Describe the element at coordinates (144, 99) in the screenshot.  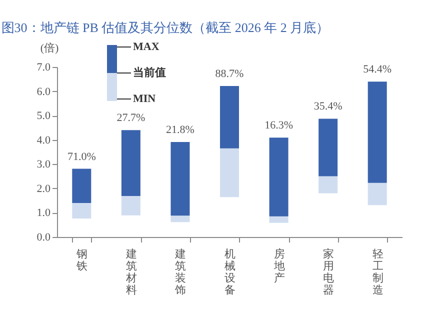
I see `annotation: MIN` at that location.